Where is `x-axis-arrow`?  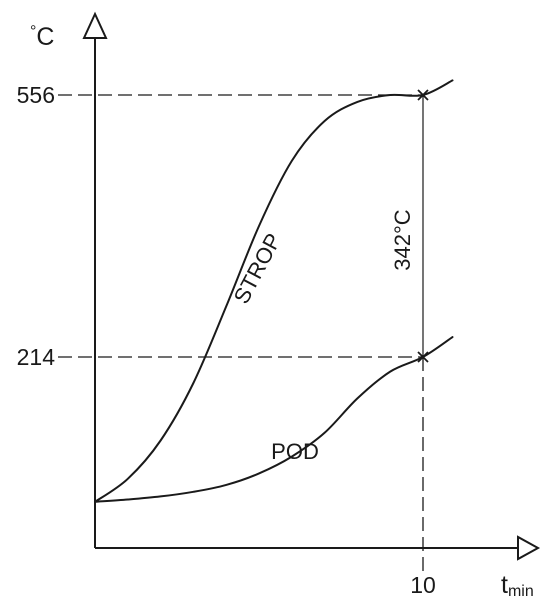
x-axis-arrow is located at coordinates (529, 548).